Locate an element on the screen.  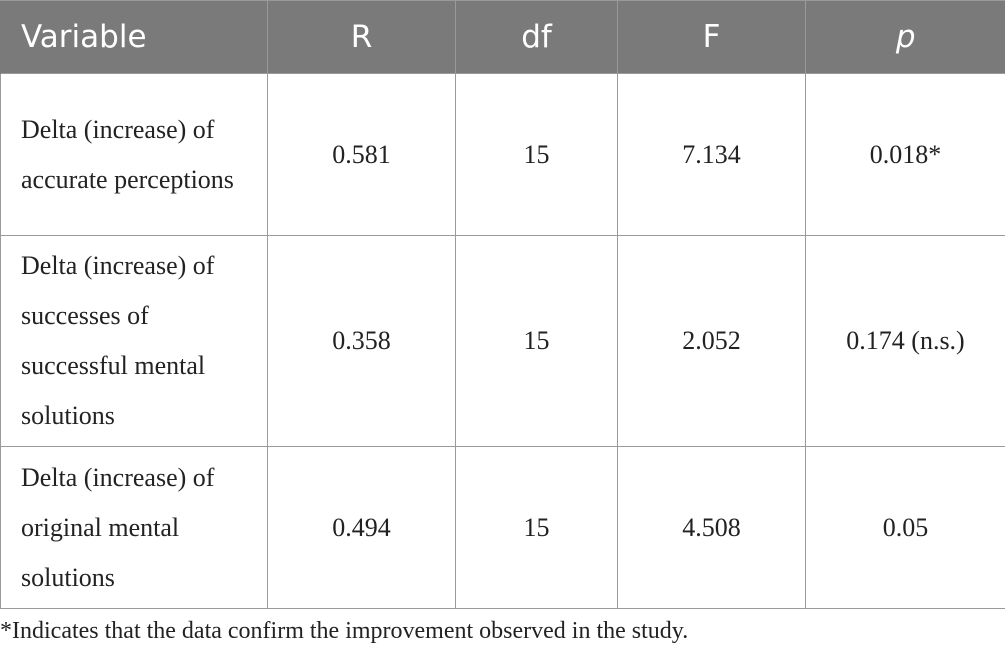
cell-r: 0.358 is located at coordinates (361, 341).